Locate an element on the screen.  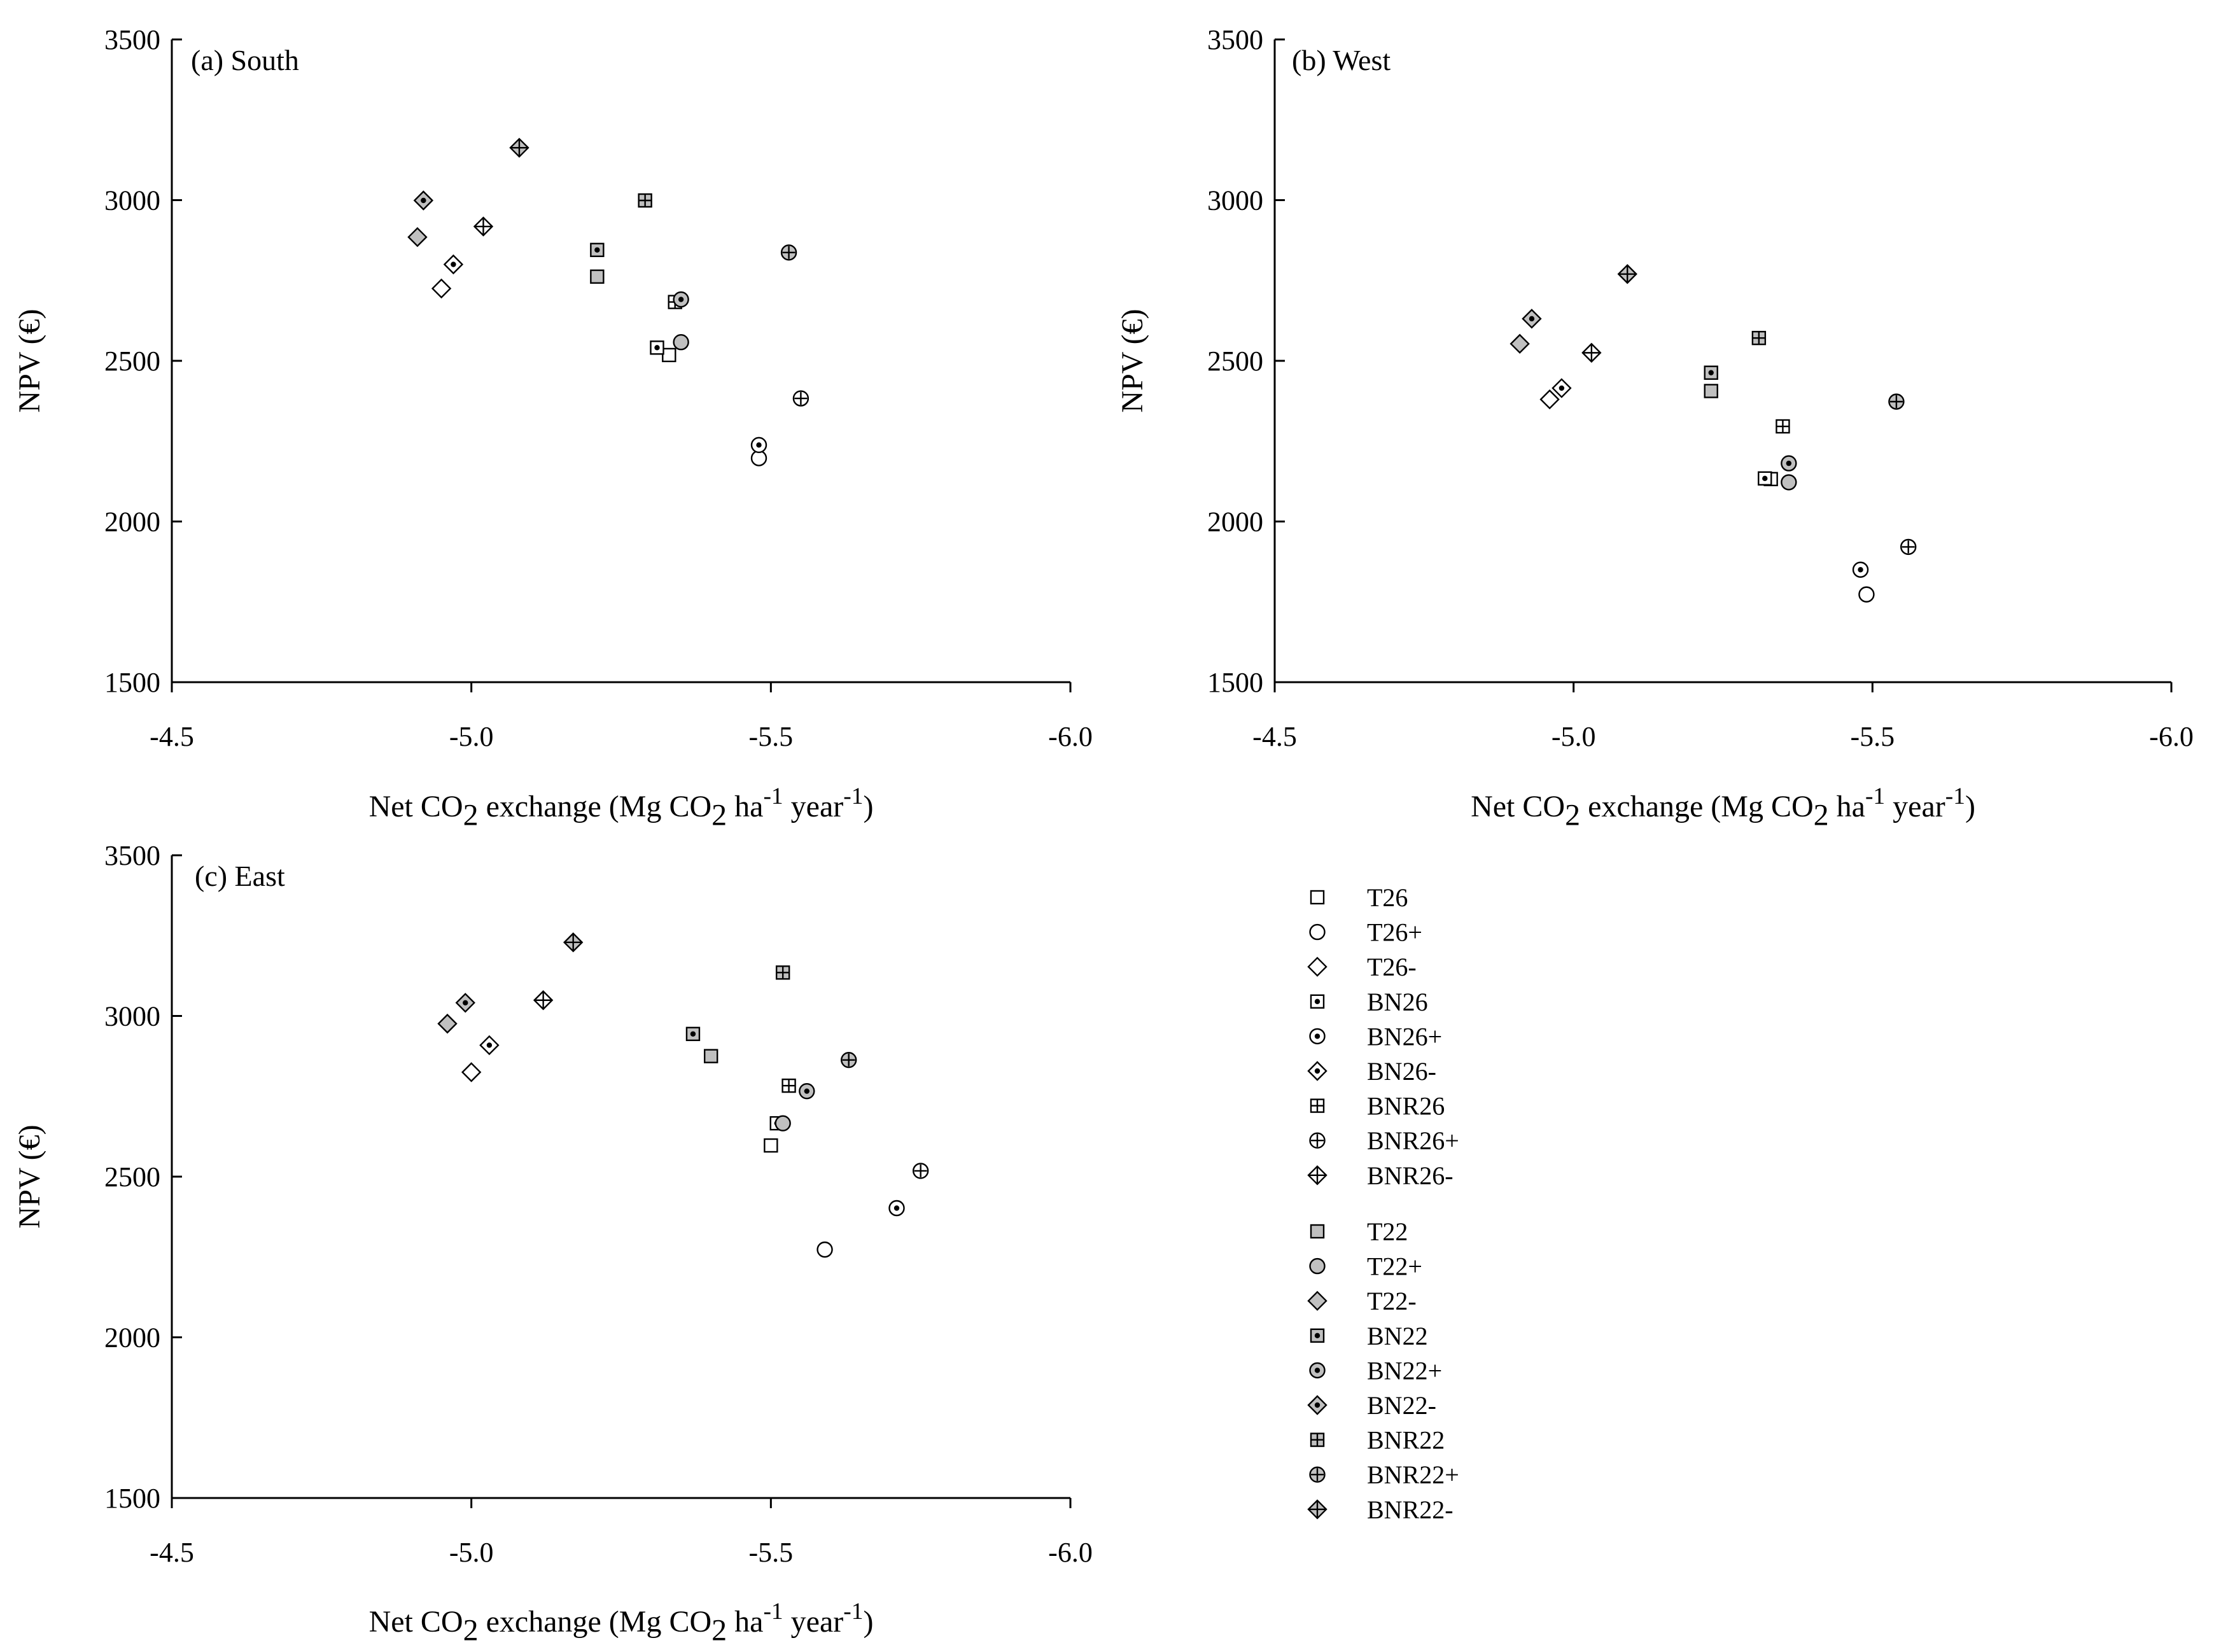
legend-label: BN22+ is located at coordinates (1404, 1370).